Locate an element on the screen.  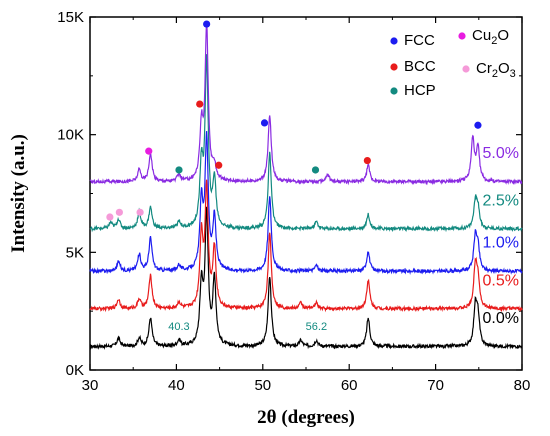
y-tick-label: 15K is located at coordinates (70, 17).